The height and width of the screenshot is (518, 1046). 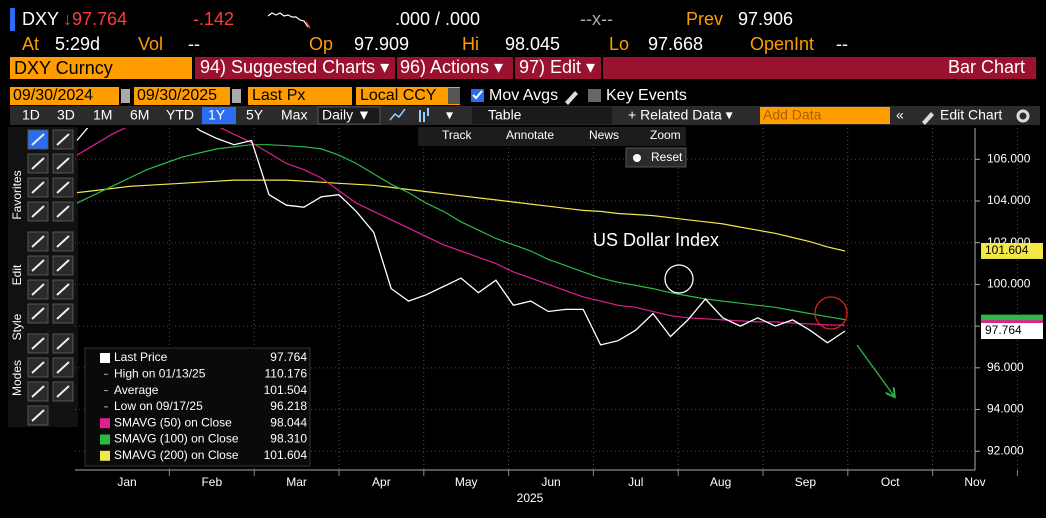 I want to click on vol: --, so click(x=194, y=44).